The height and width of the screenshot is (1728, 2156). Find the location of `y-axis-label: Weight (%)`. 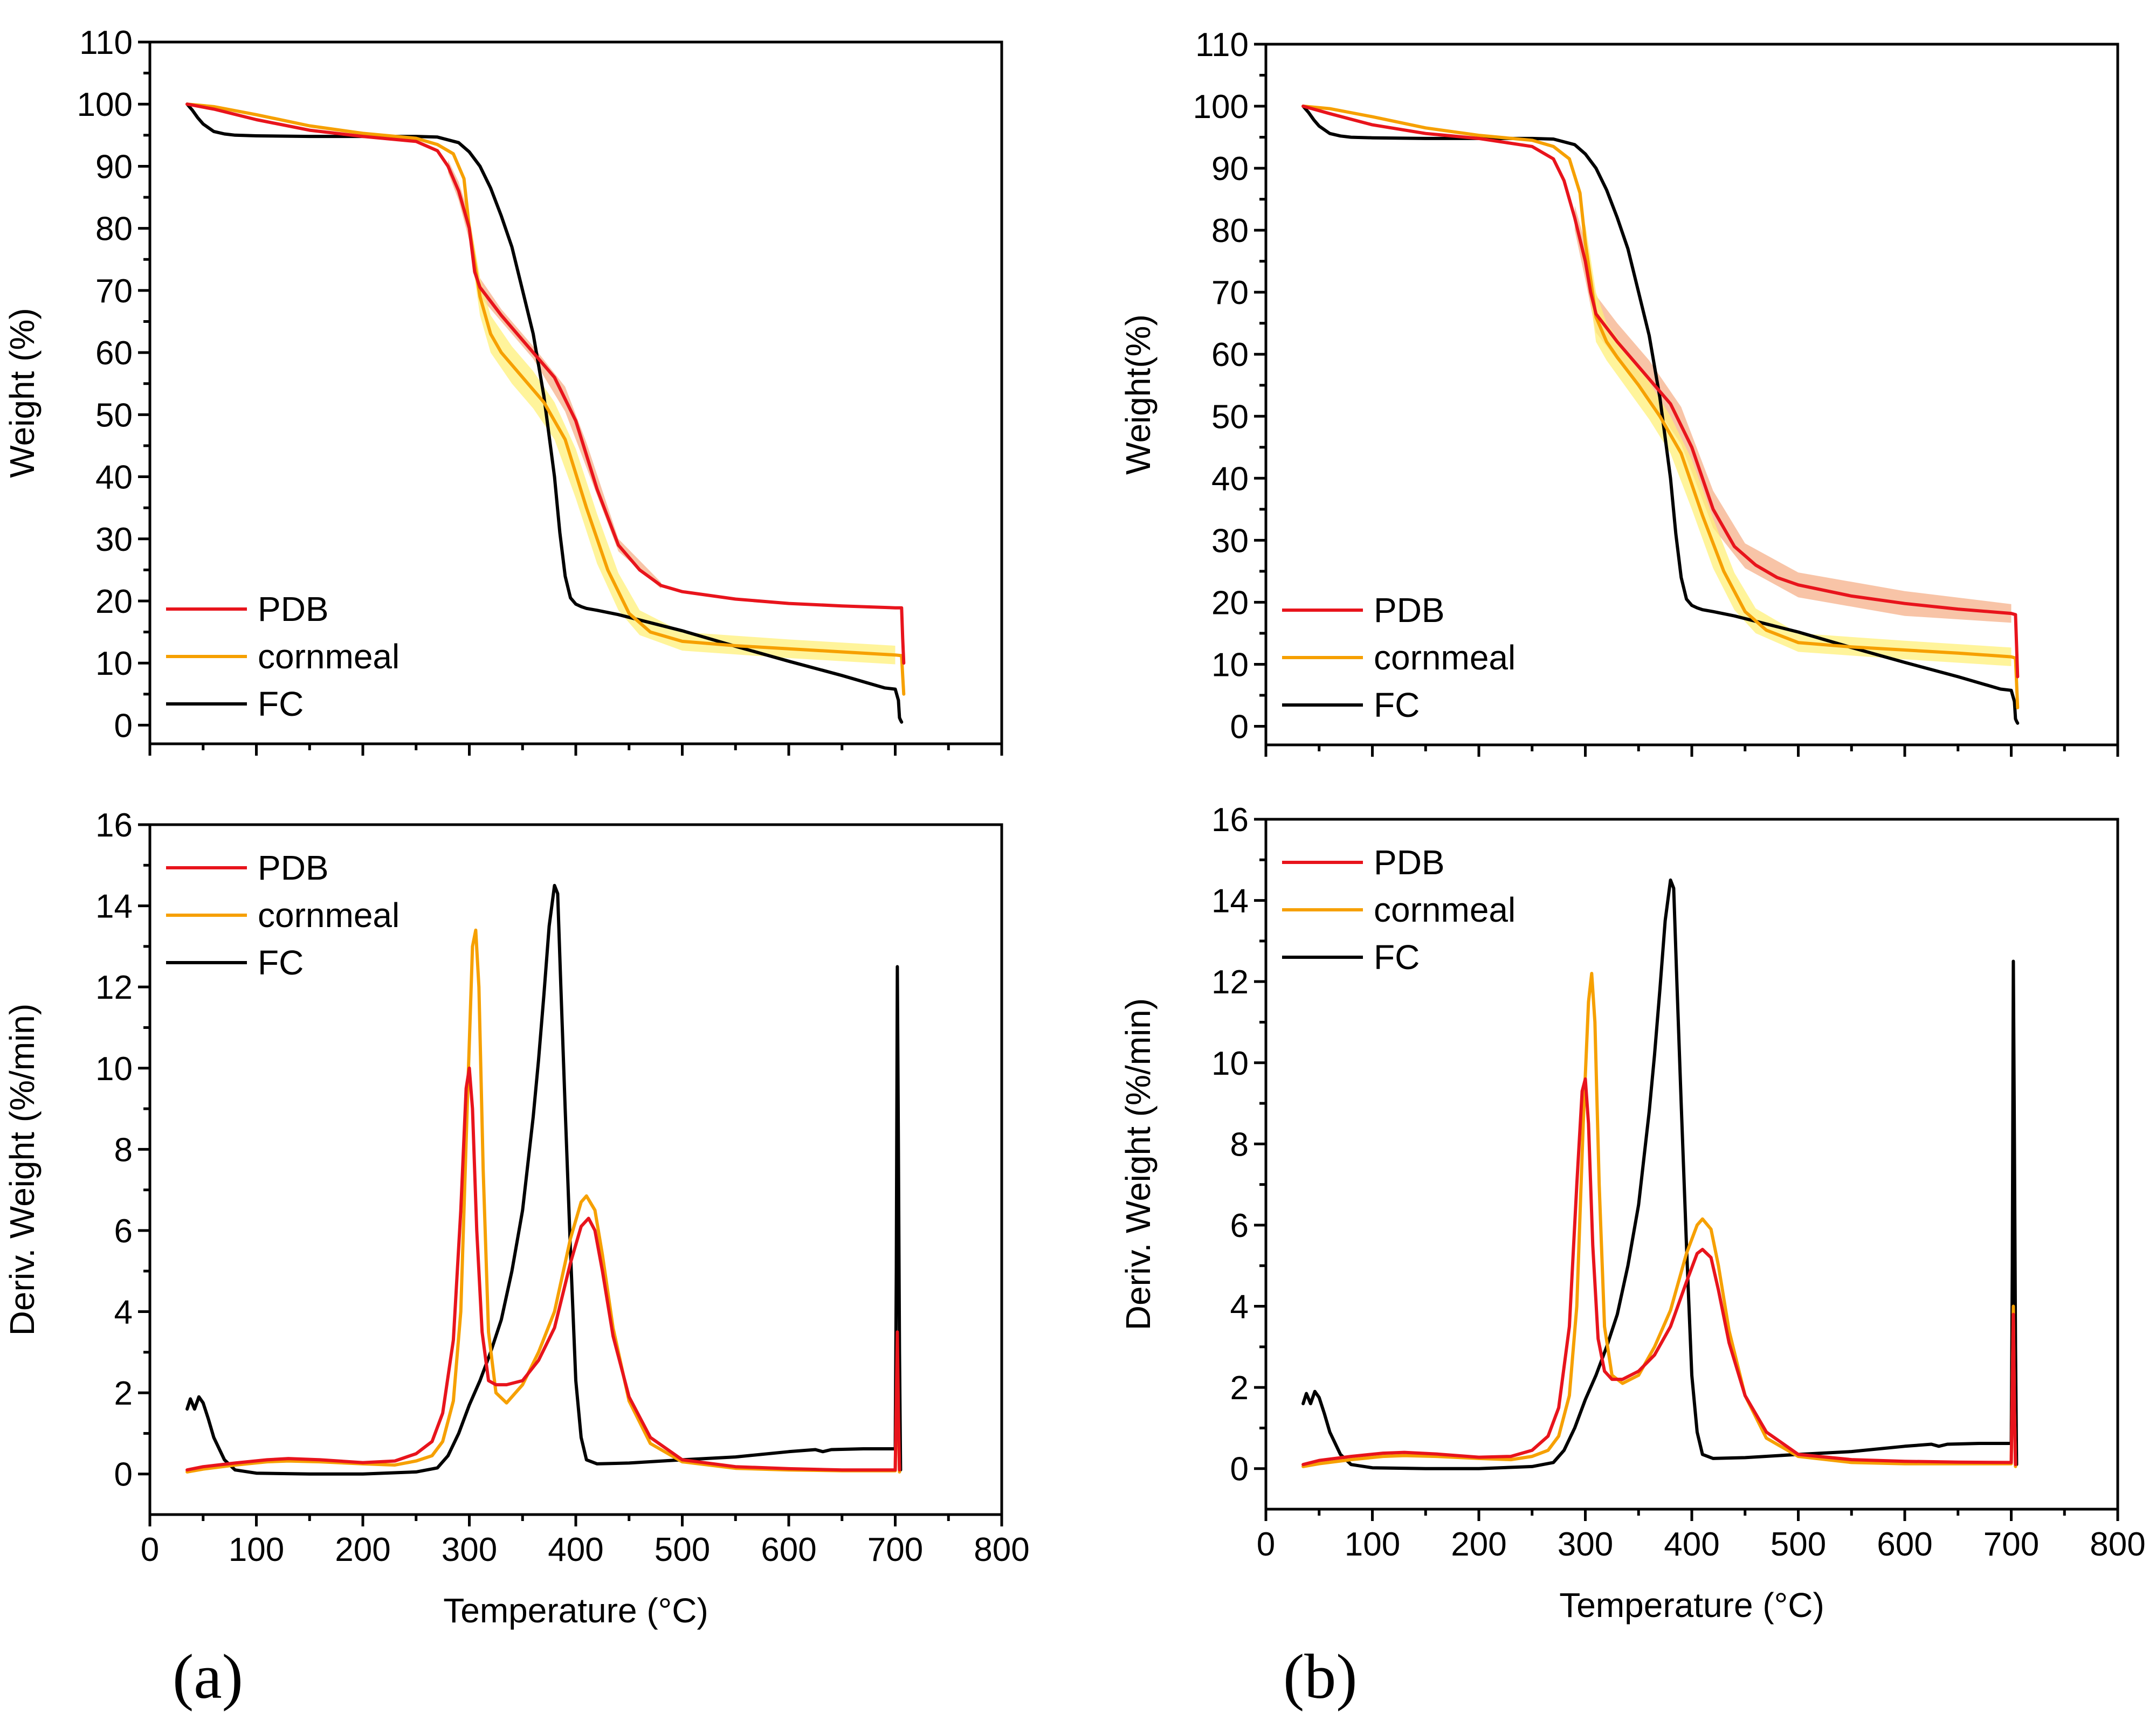

y-axis-label: Weight (%) is located at coordinates (22, 393).